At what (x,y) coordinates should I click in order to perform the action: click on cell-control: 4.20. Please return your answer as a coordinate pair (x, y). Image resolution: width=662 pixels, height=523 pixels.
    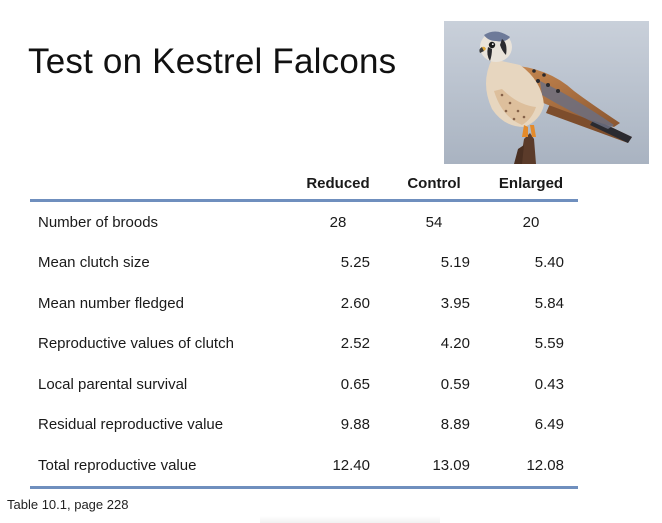
    Looking at the image, I should click on (455, 344).